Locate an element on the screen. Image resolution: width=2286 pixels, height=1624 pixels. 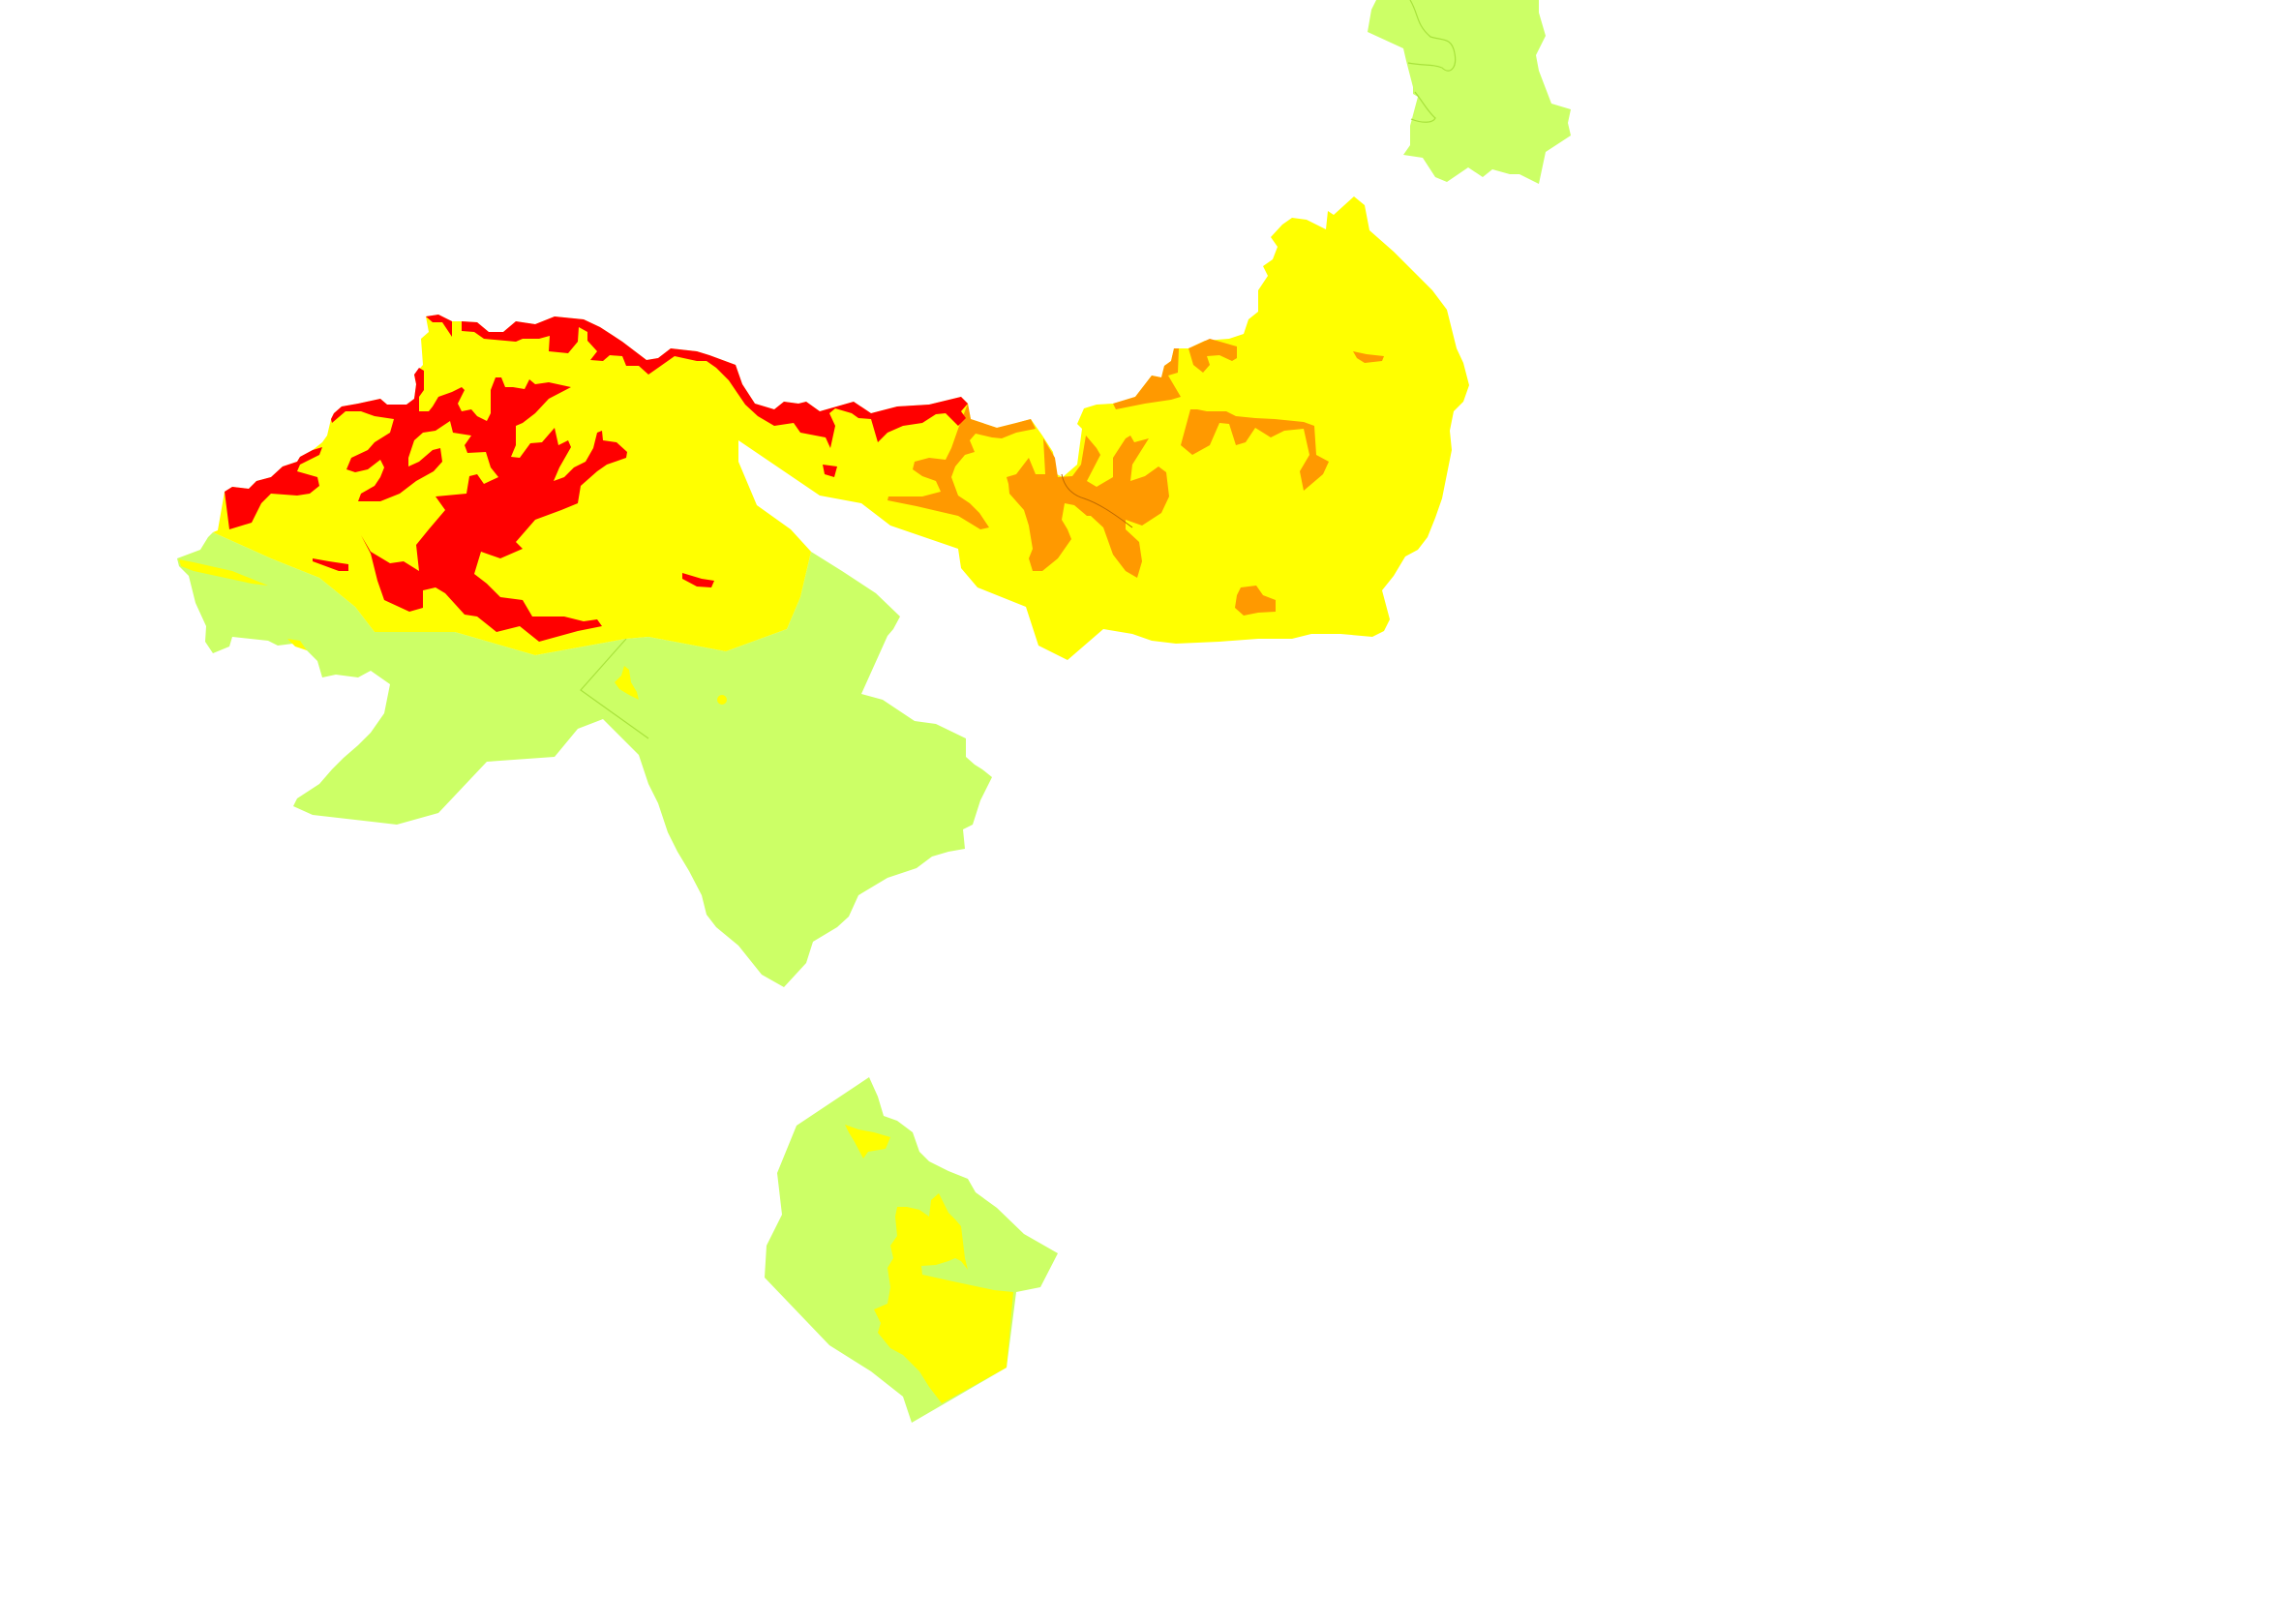
region-south-yellow is located at coordinates (943, 1298).